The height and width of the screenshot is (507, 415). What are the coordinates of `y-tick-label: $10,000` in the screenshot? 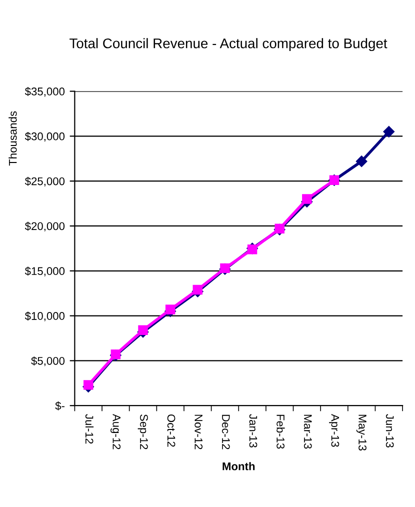 It's located at (44, 317).